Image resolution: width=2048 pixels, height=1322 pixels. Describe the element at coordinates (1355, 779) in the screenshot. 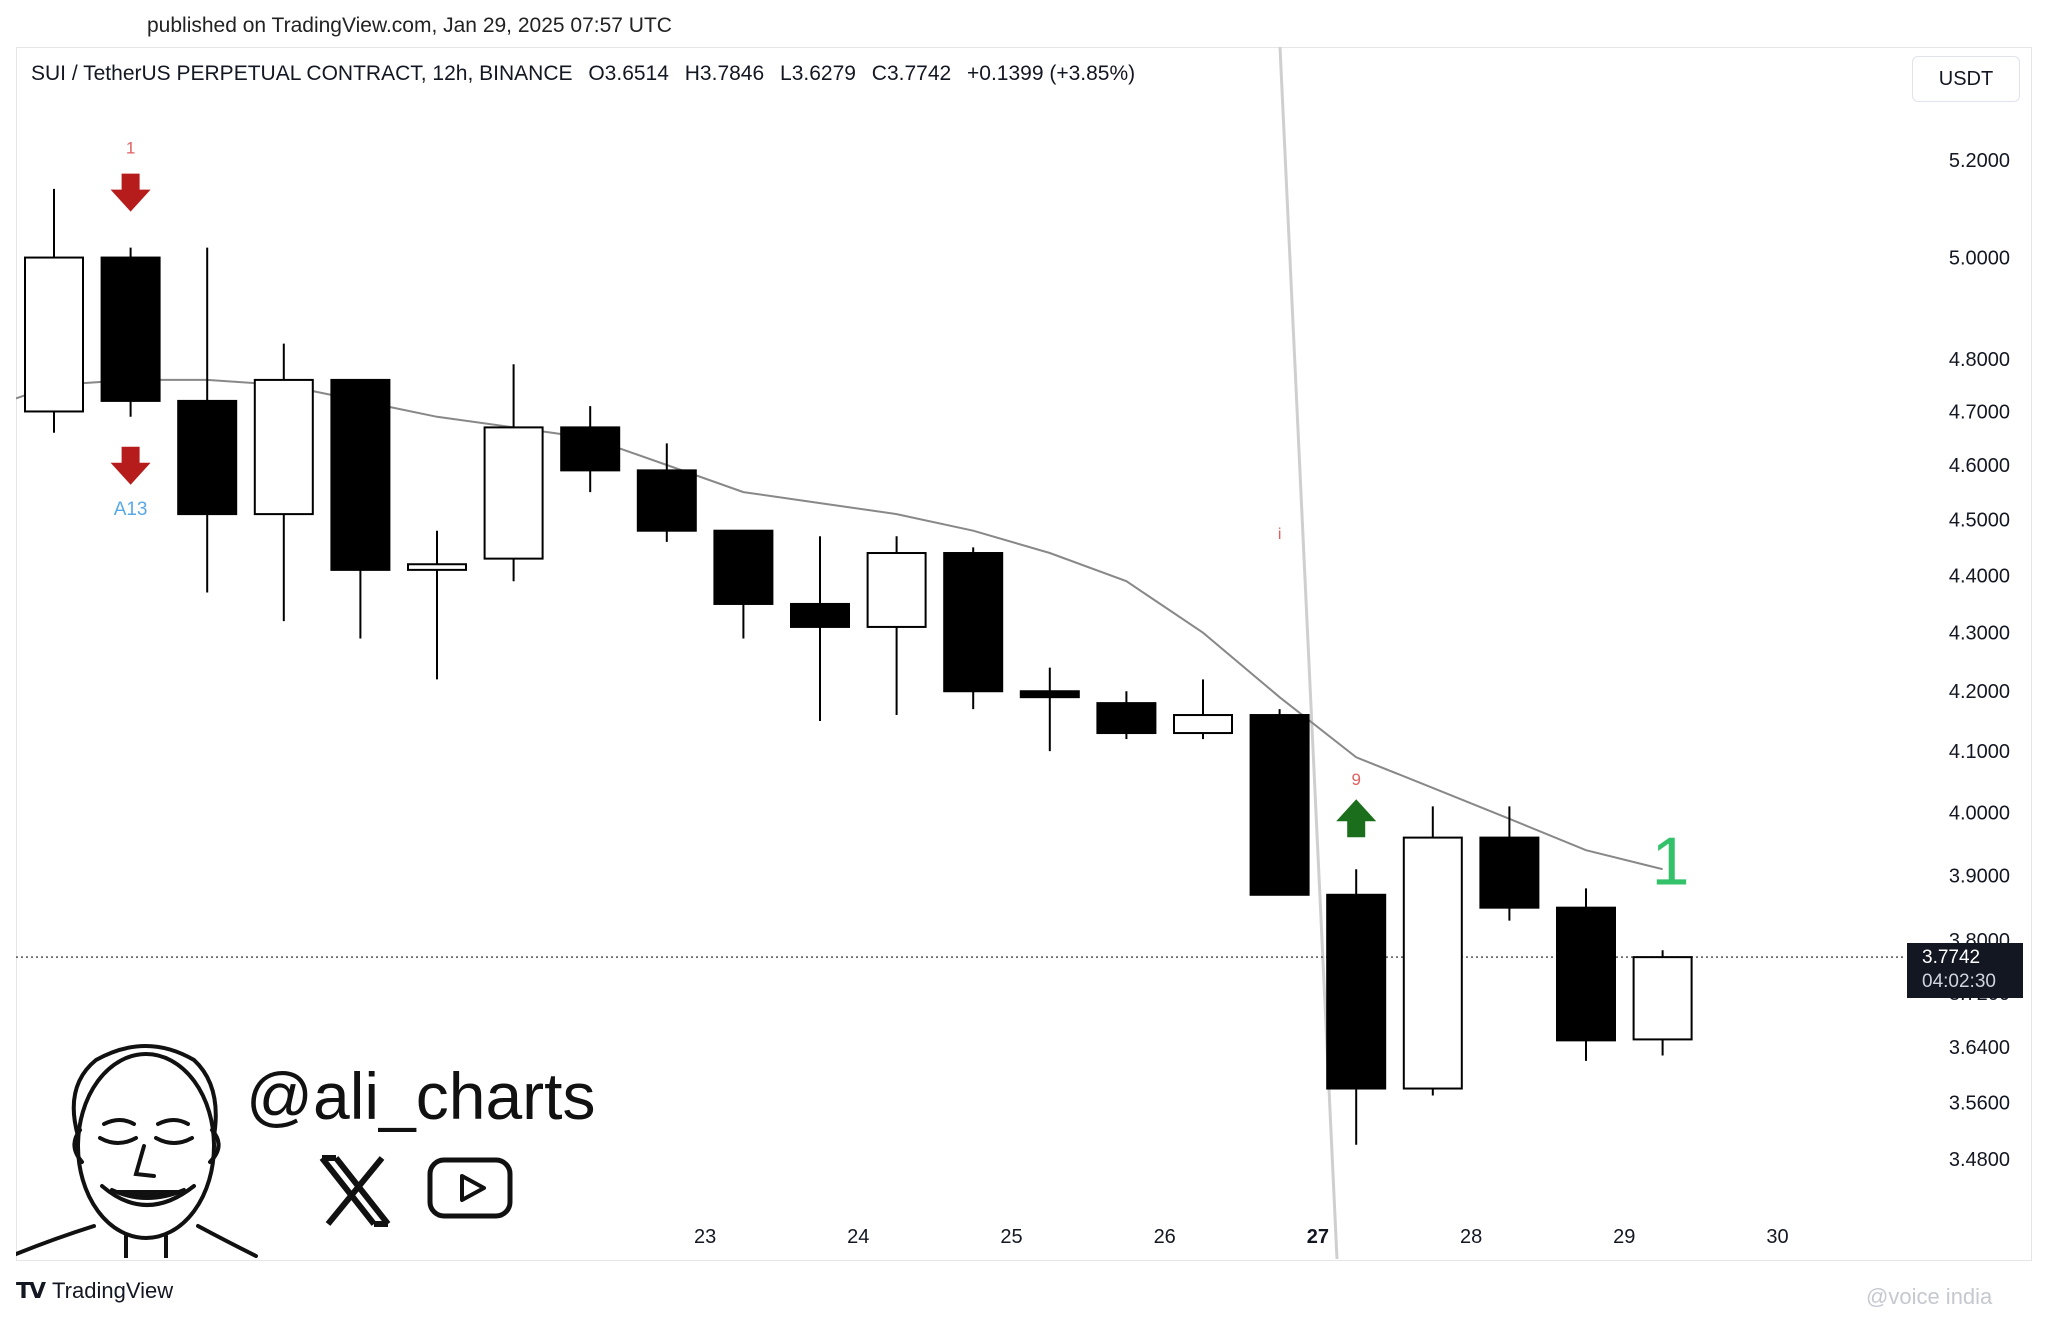

I see `marker-label: 9` at that location.